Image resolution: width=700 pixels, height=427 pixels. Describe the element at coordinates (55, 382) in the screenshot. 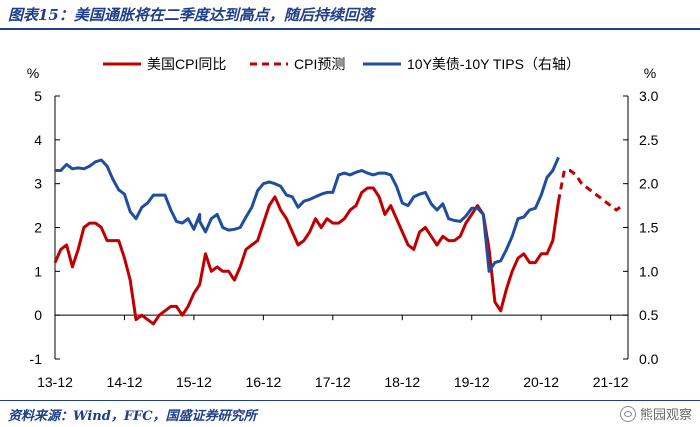

I see `x-tick-label: 13-12` at that location.